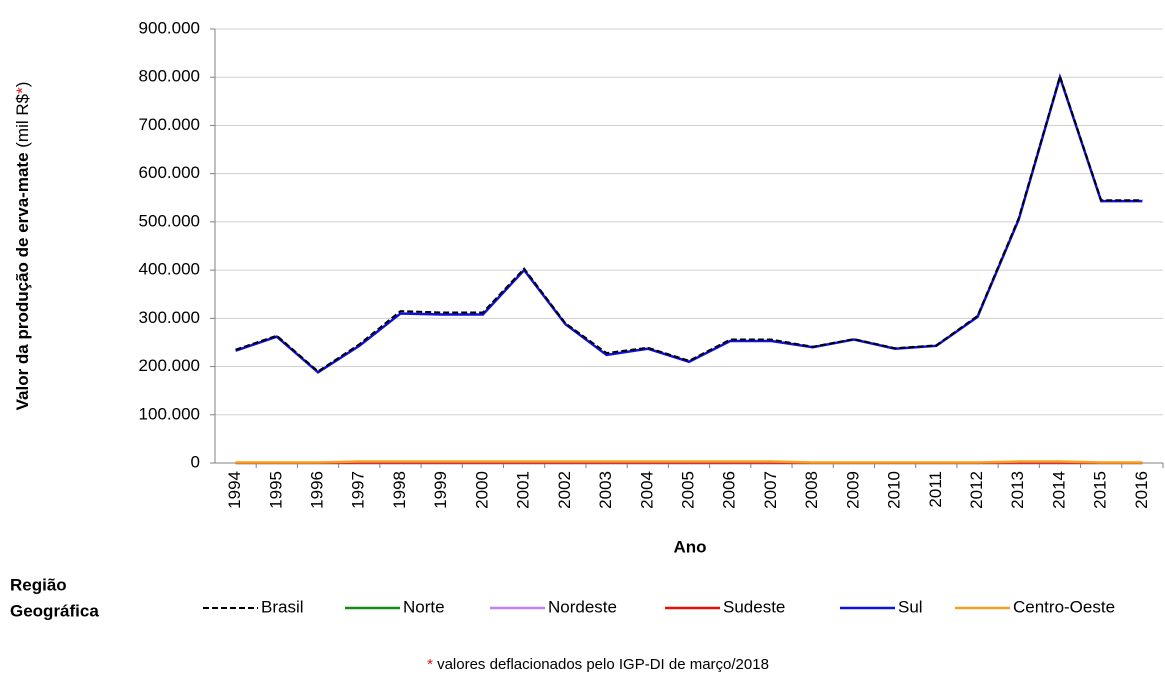 The image size is (1165, 680). I want to click on x-tick-label: 2005, so click(687, 490).